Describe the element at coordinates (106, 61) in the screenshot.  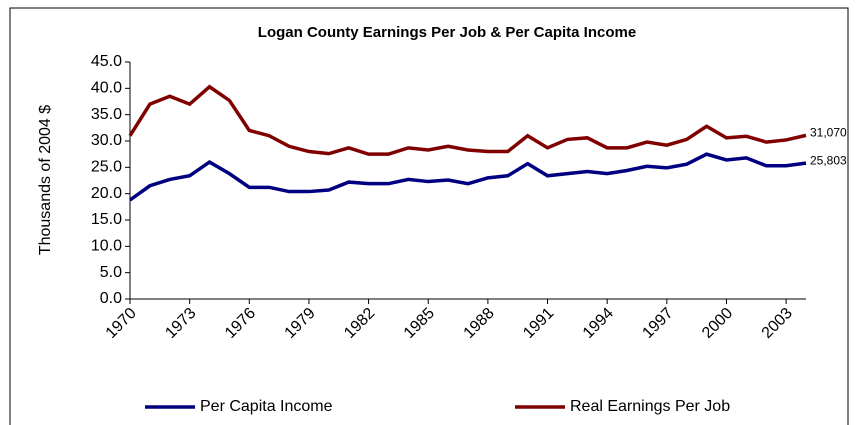
I see `y-tick-label: 45.0` at that location.